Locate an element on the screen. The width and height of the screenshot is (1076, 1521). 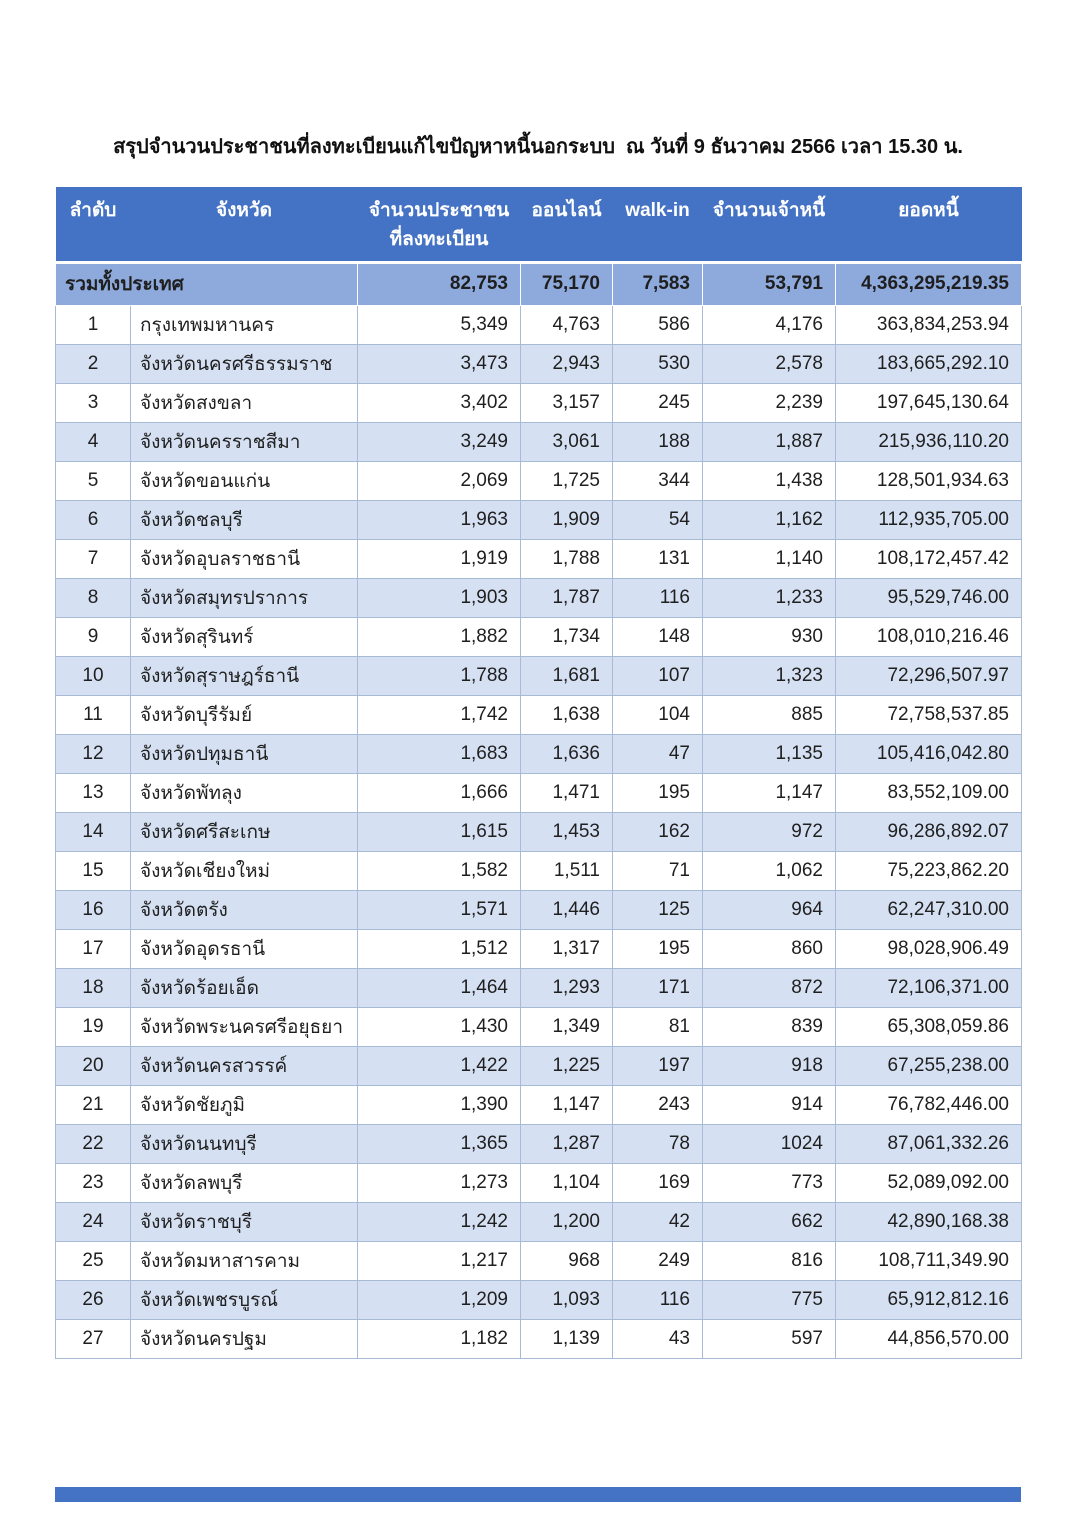
total-debt: 4,363,295,219.35 is located at coordinates (928, 284).